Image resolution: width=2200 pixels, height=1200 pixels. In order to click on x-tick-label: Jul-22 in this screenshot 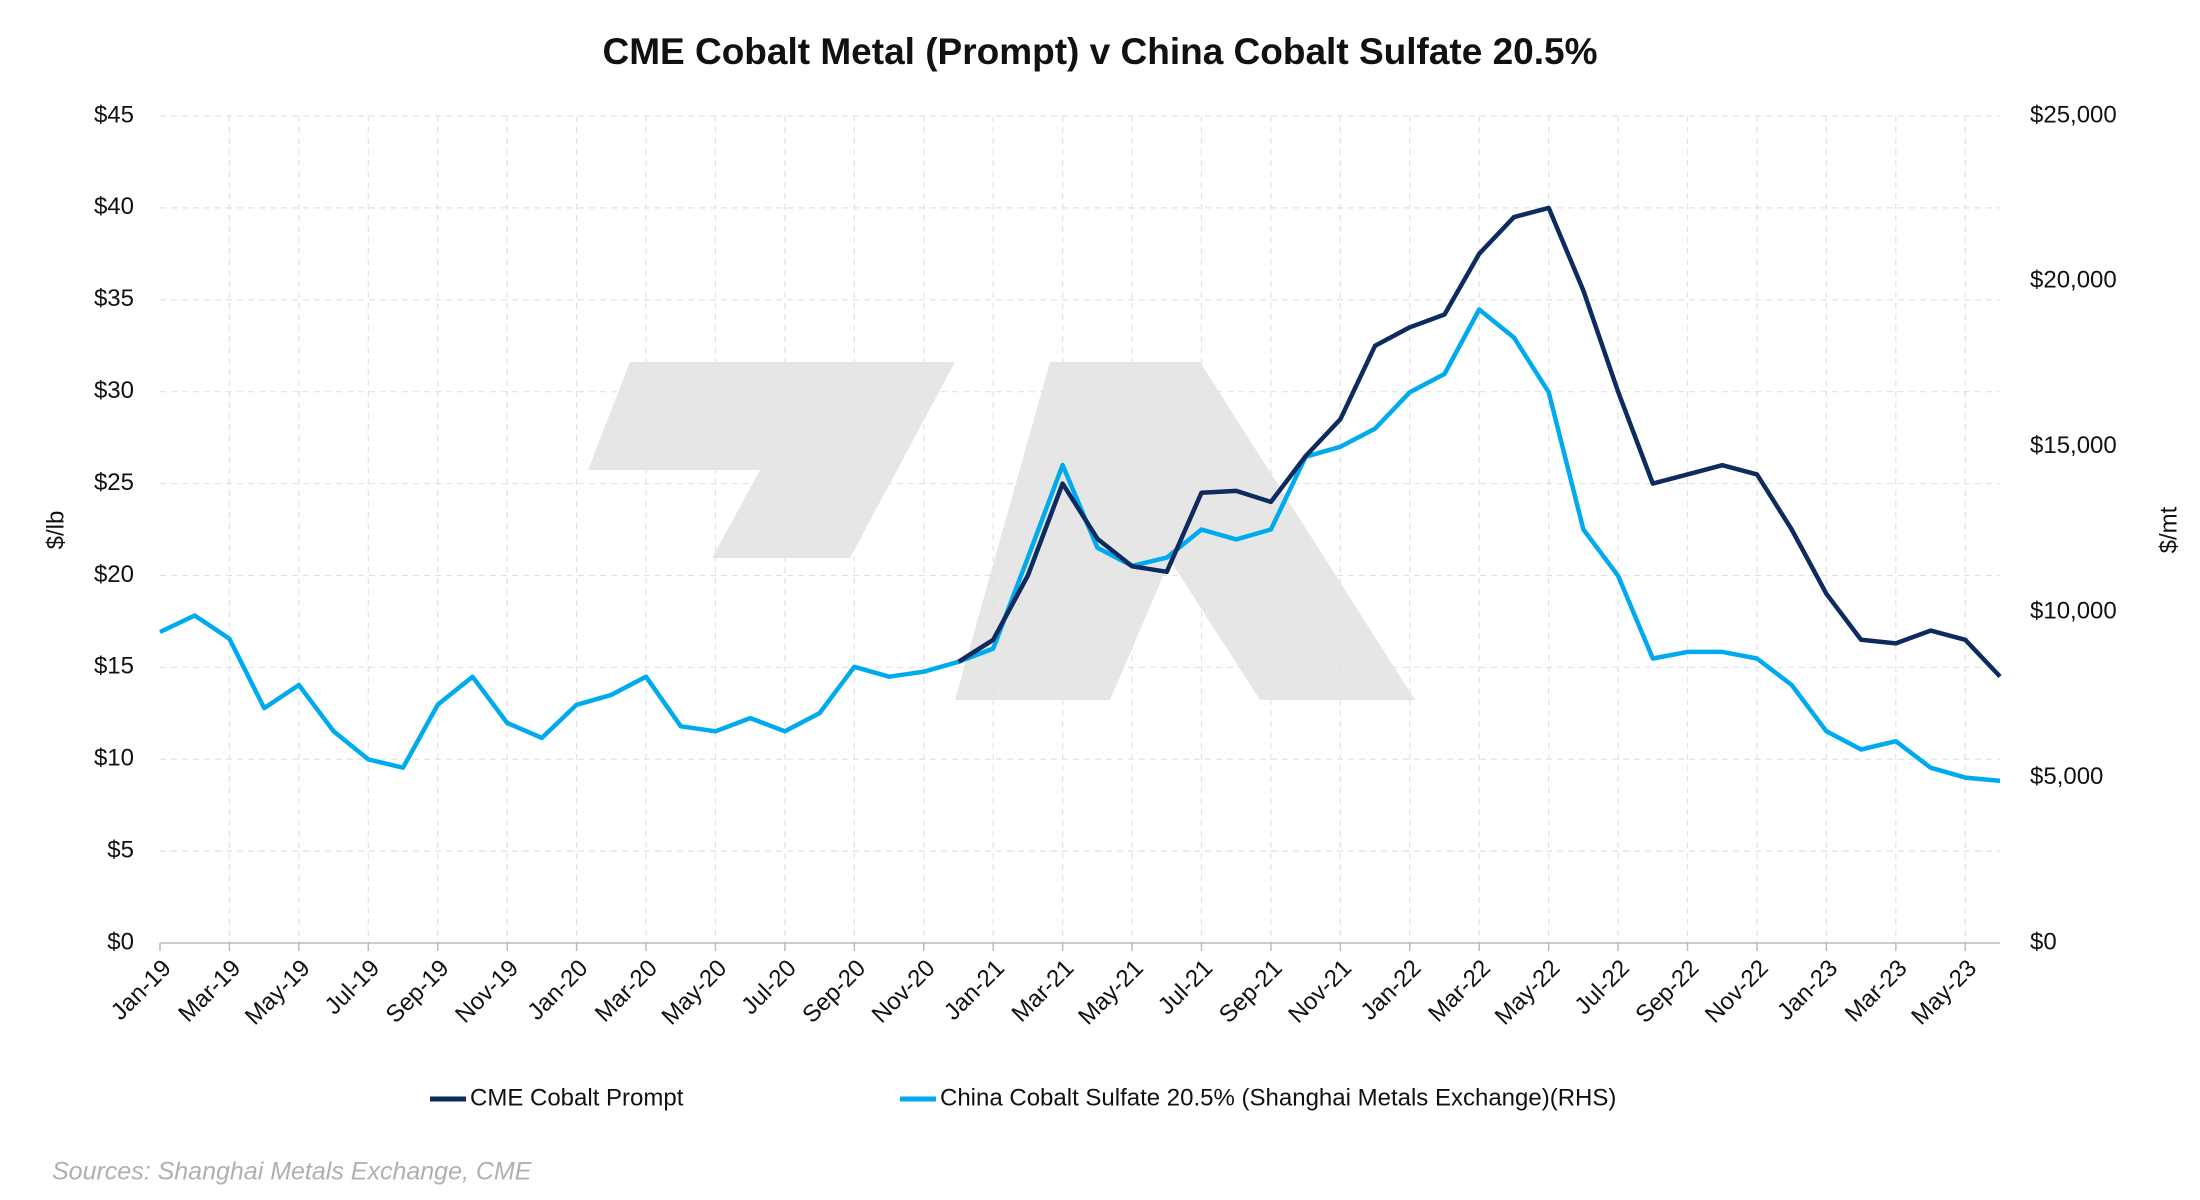, I will do `click(1602, 987)`.